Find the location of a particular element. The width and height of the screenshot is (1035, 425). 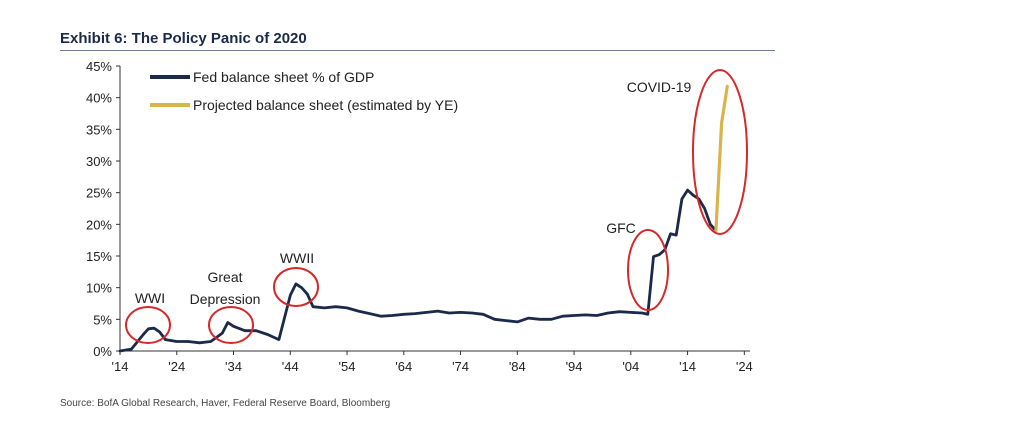

x-tick-label: '94 is located at coordinates (574, 366).